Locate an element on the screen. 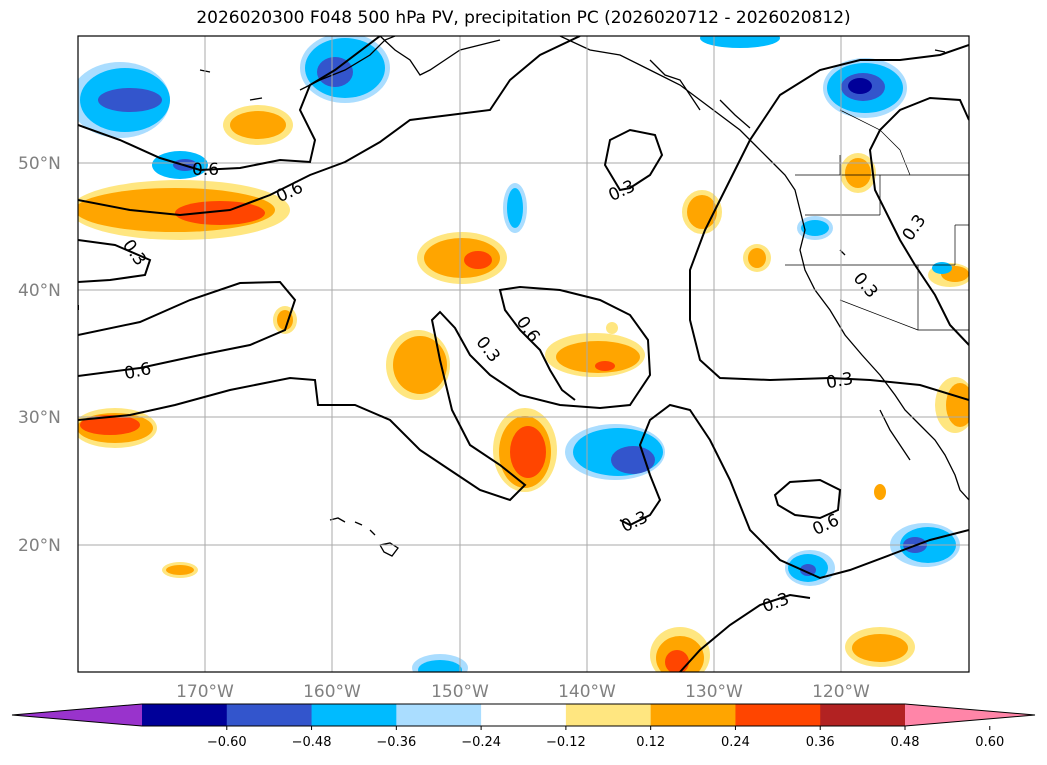 This screenshot has height=765, width=1047. colorbar-extend-max is located at coordinates (970, 715).